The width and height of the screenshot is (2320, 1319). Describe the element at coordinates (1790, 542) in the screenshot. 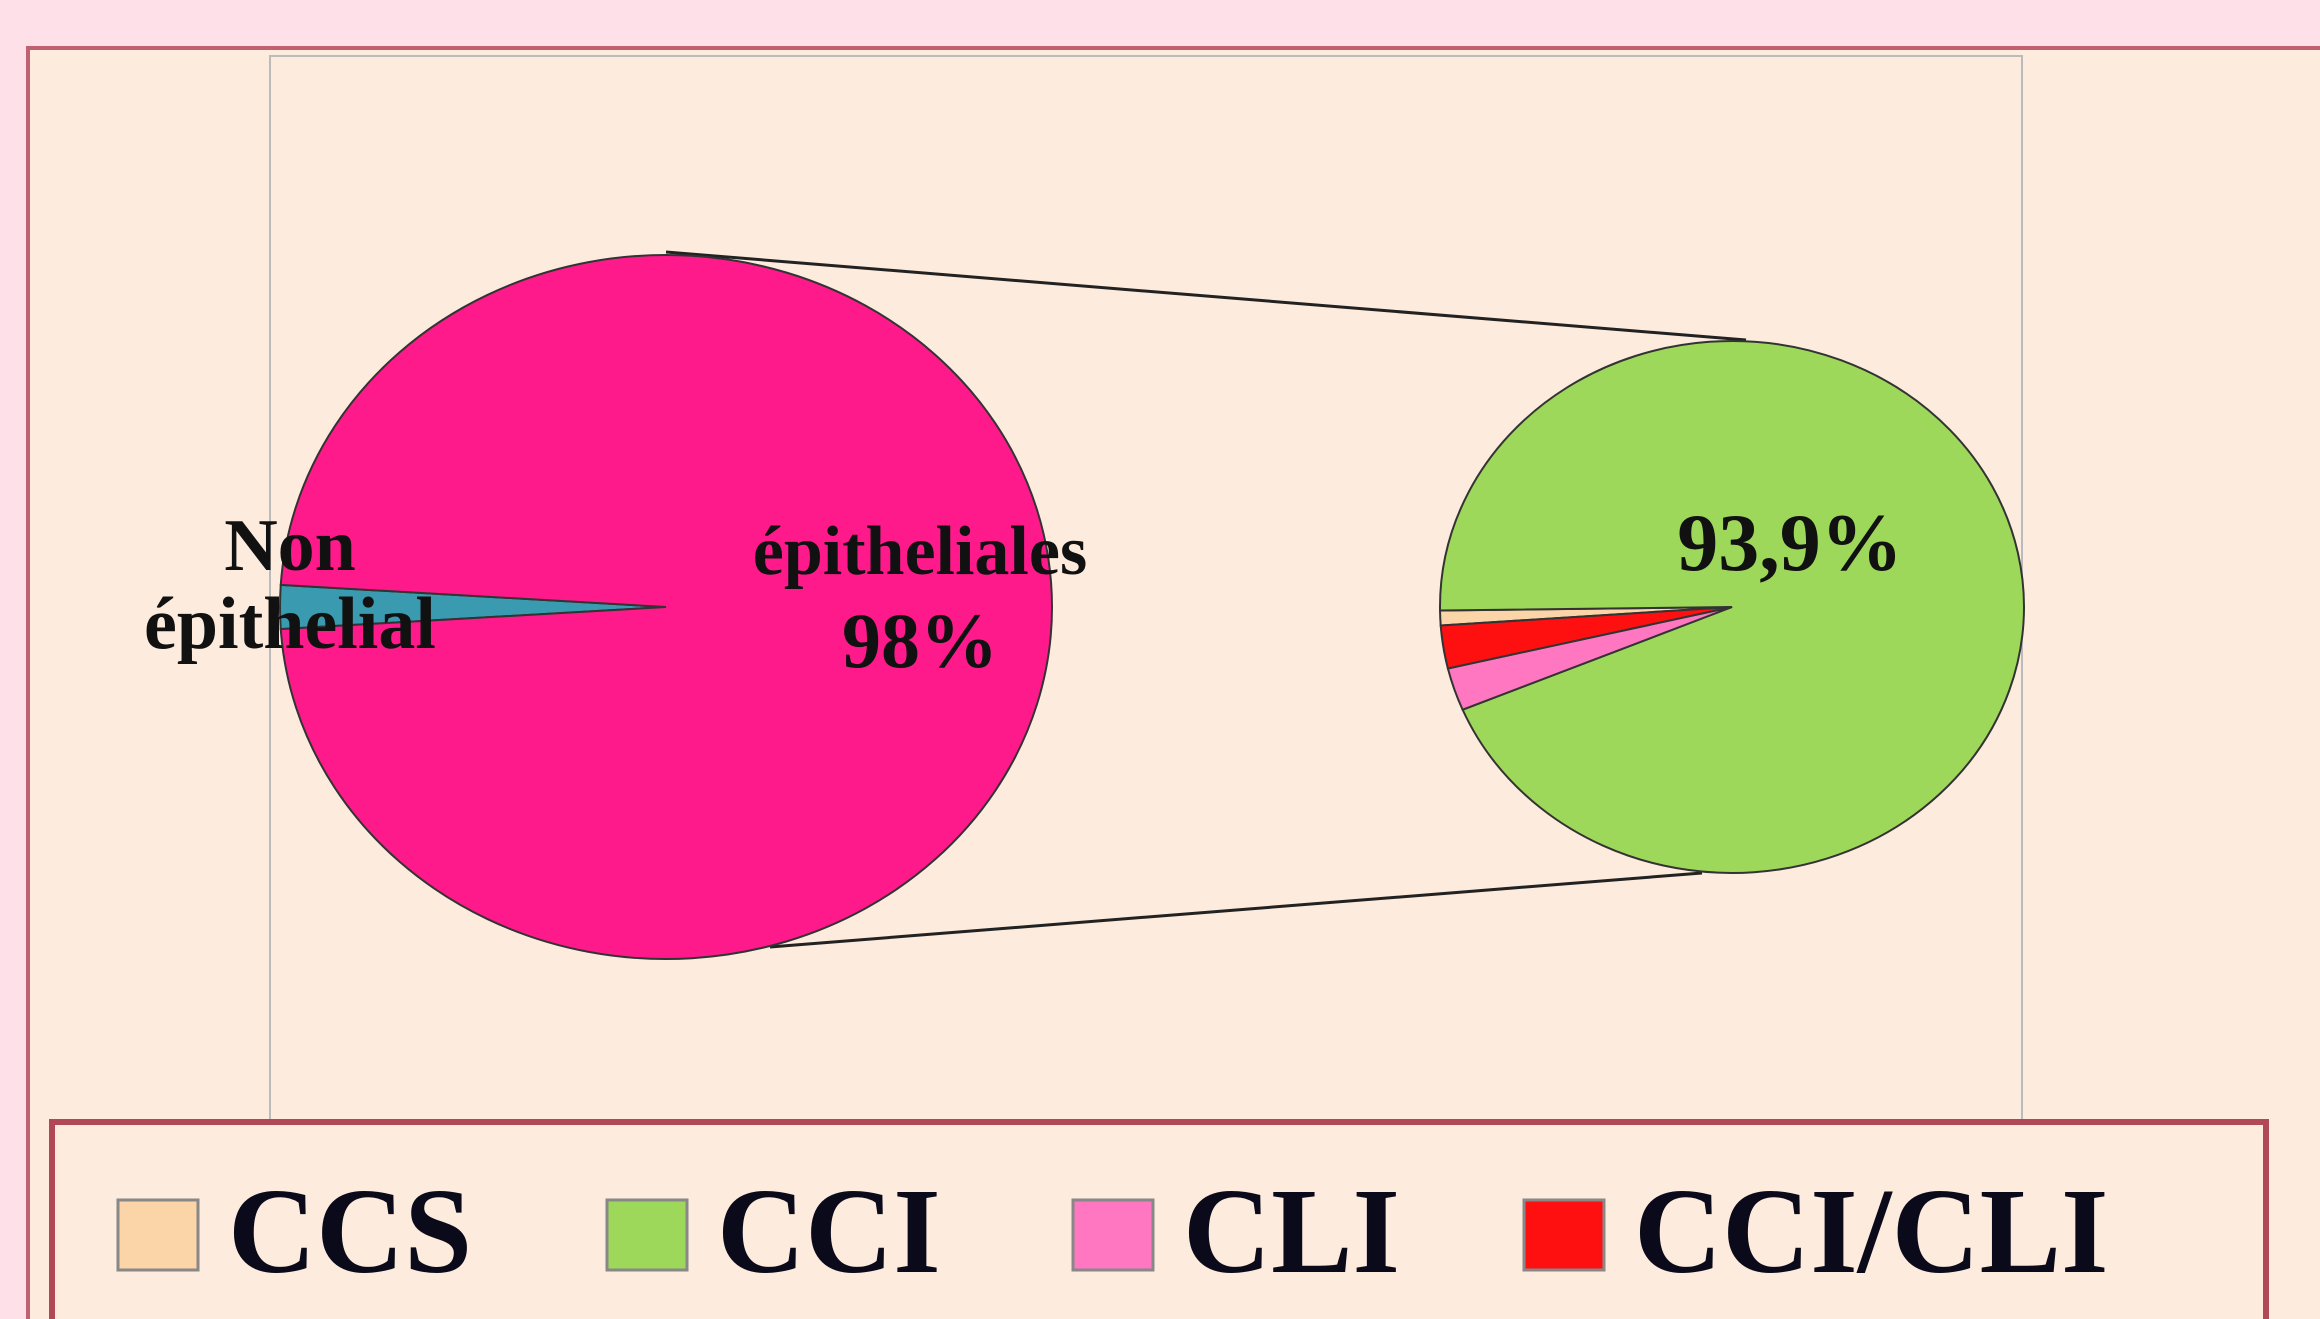

I see `value-label: 93,9%` at that location.